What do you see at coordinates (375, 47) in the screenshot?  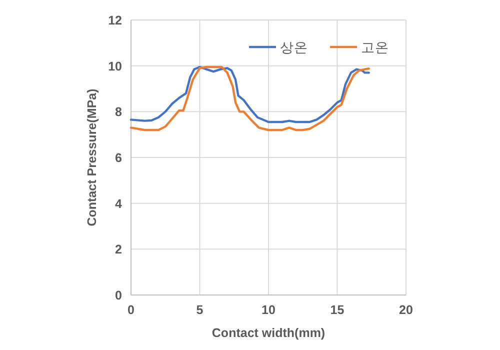 I see `legend-label: 고온` at bounding box center [375, 47].